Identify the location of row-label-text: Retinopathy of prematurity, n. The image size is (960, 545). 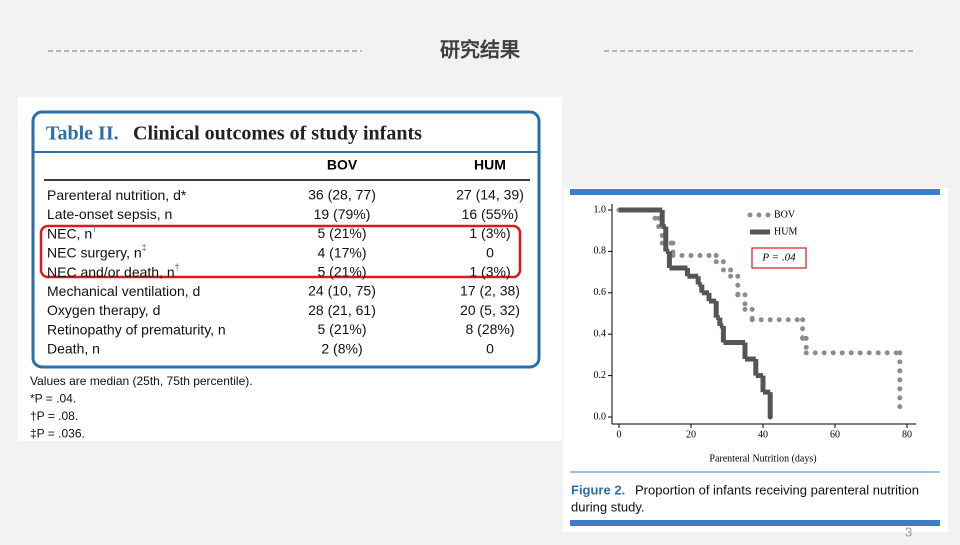
(136, 329).